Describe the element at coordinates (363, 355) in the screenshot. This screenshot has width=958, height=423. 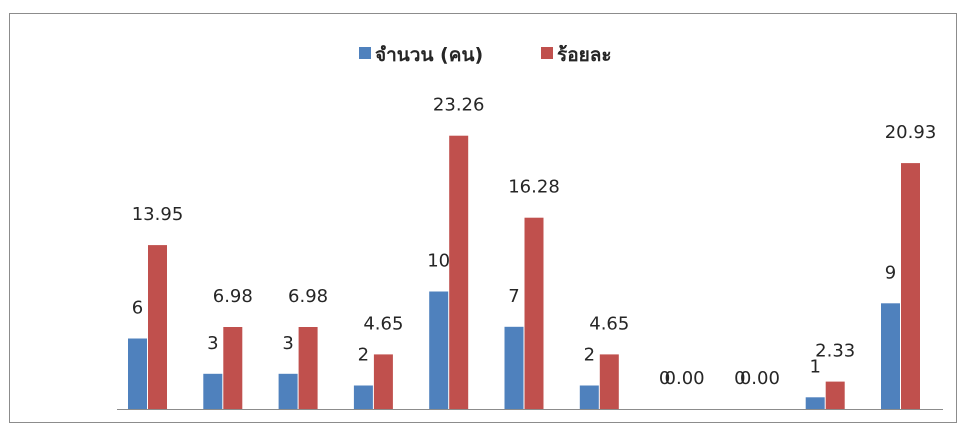
I see `data-label-series-1-4: 2` at that location.